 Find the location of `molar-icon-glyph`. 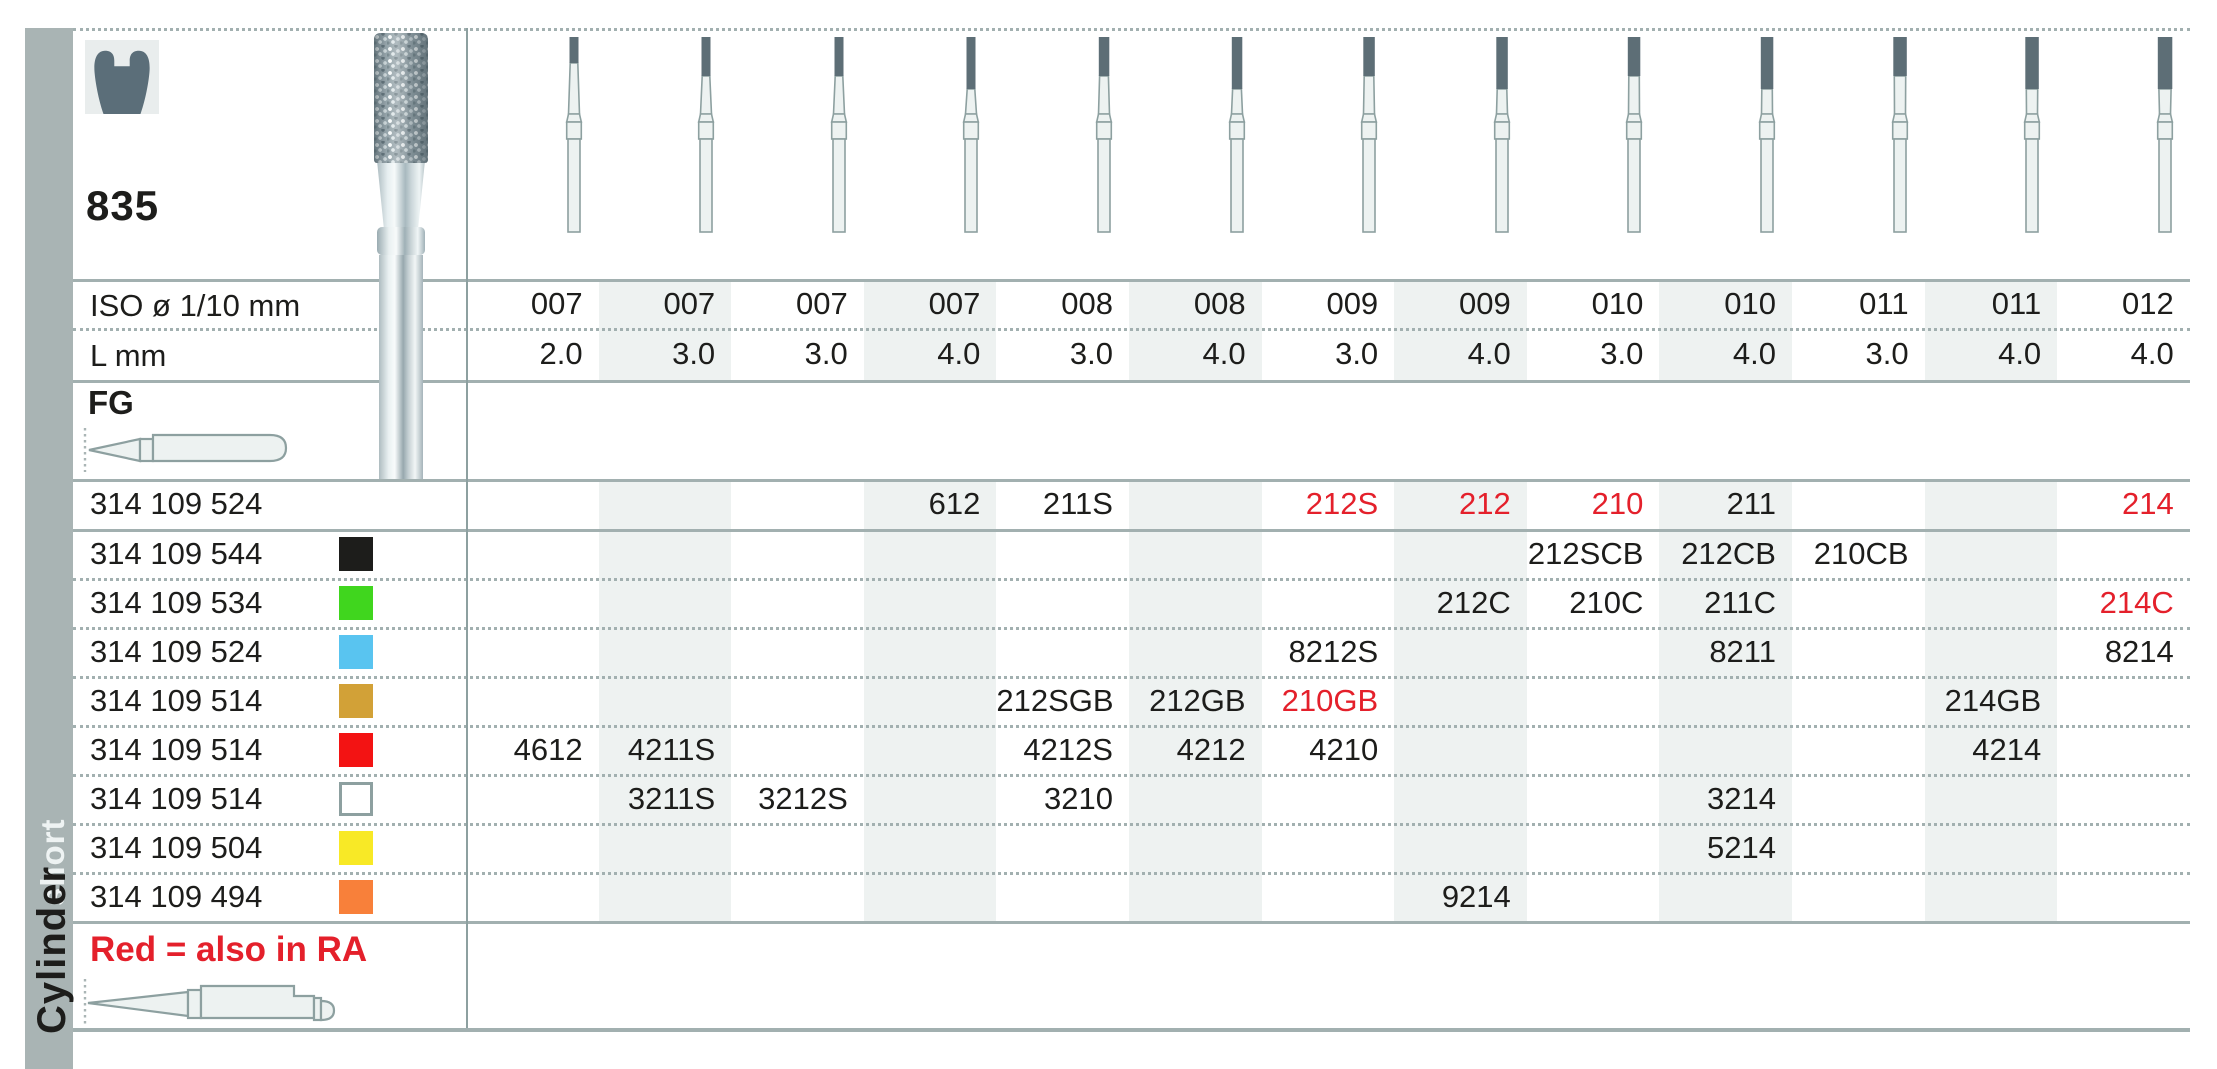

molar-icon-glyph is located at coordinates (122, 82).